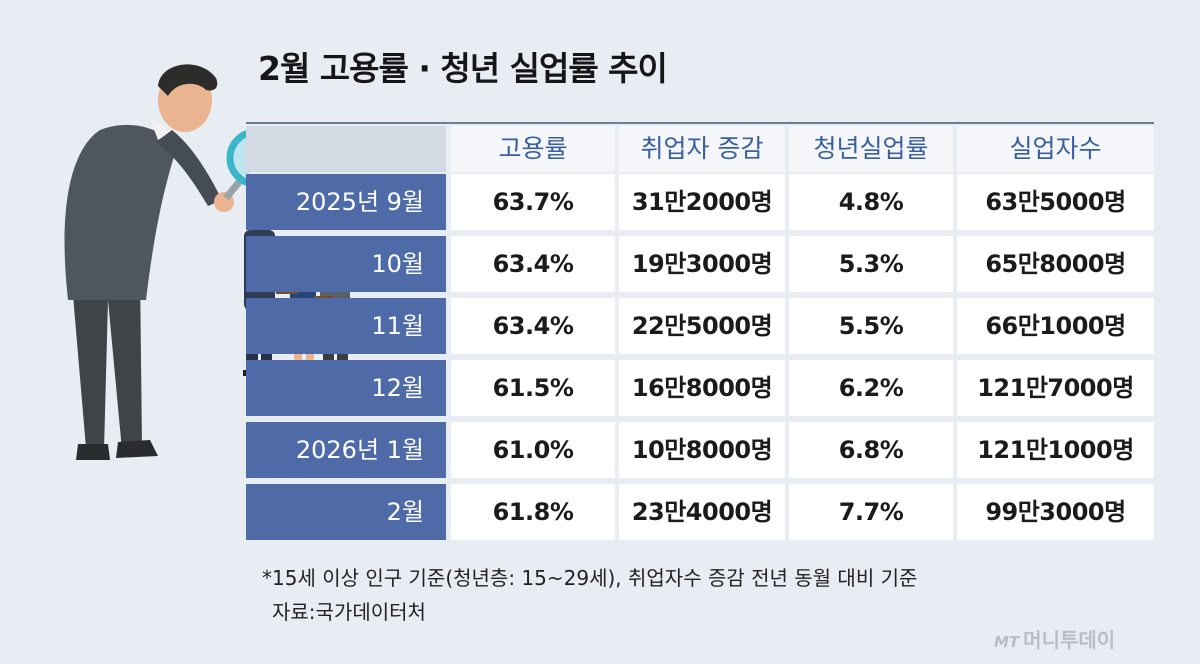 This screenshot has width=1200, height=664. I want to click on cell-employment-rate: 61.5%, so click(533, 388).